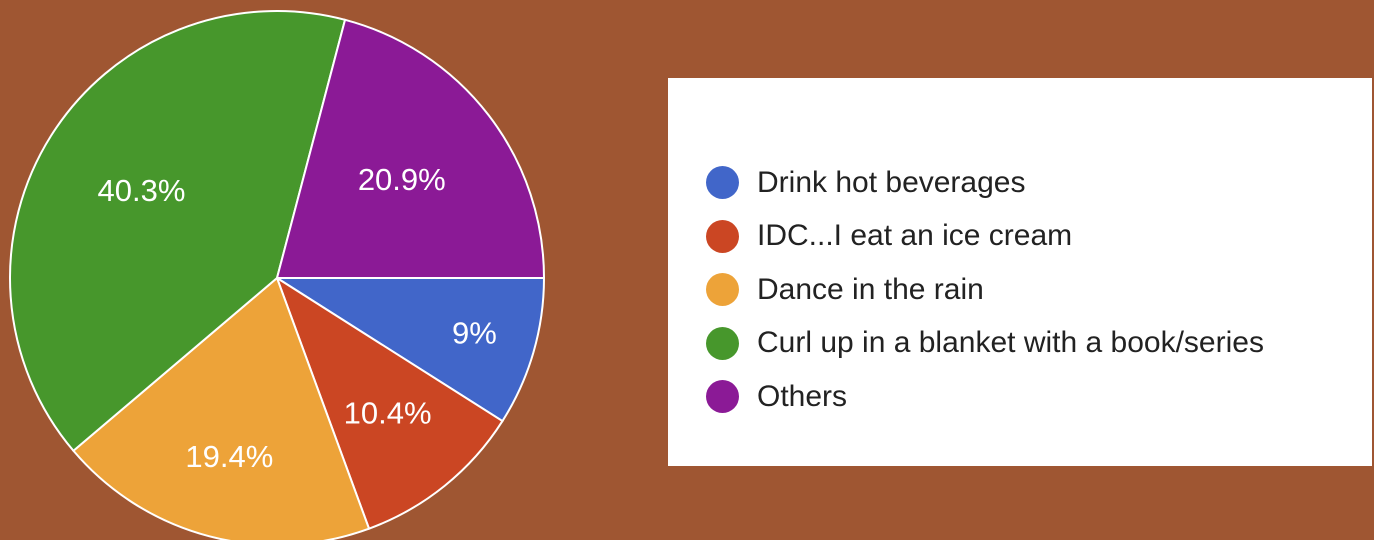 Image resolution: width=1374 pixels, height=540 pixels. I want to click on legend-swatch-green, so click(722, 343).